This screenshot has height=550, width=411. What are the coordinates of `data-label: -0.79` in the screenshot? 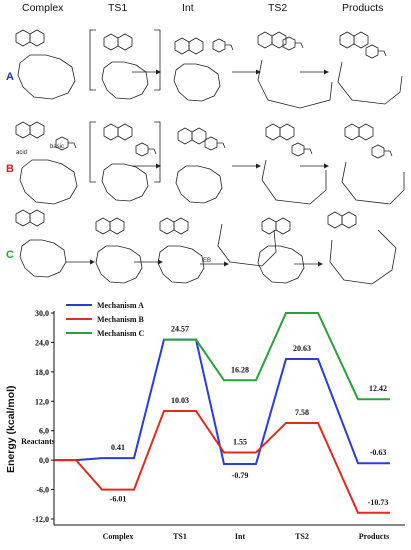 It's located at (240, 475).